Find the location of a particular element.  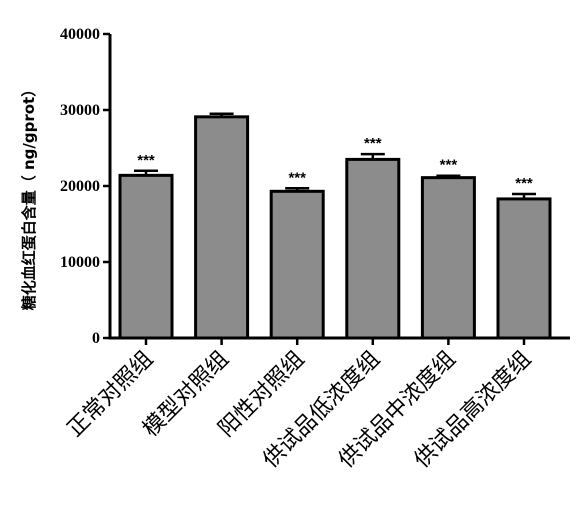

bar-group is located at coordinates (222, 226).